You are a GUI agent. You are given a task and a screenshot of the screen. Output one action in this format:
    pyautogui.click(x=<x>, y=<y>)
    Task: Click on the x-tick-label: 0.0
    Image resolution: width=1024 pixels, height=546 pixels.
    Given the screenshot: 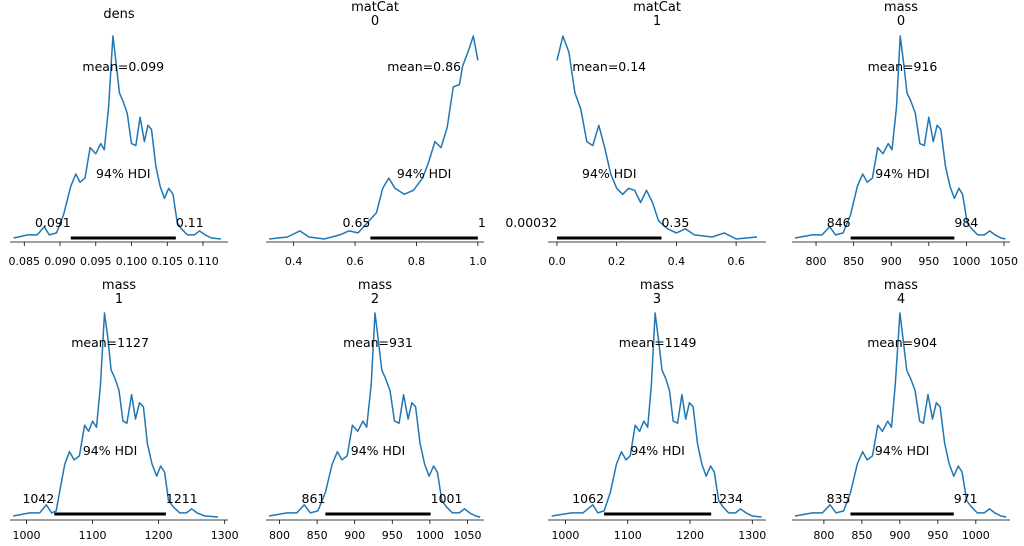 What is the action you would take?
    pyautogui.click(x=557, y=261)
    